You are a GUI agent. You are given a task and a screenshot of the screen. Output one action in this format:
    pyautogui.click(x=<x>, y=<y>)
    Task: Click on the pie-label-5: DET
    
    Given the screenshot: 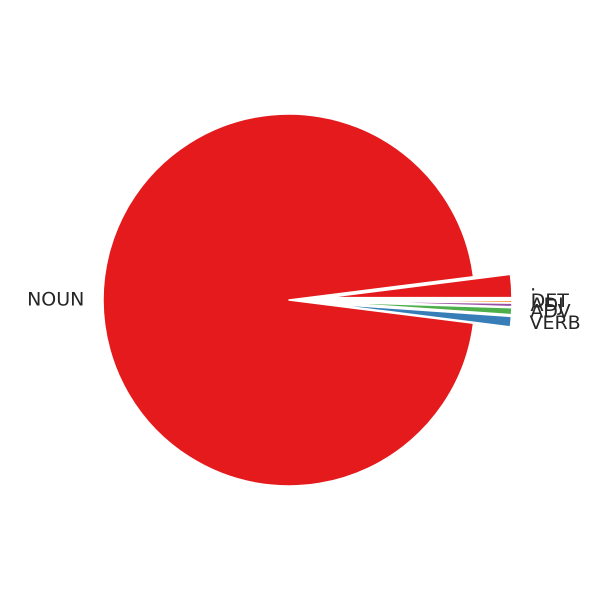 What is the action you would take?
    pyautogui.click(x=550, y=301)
    